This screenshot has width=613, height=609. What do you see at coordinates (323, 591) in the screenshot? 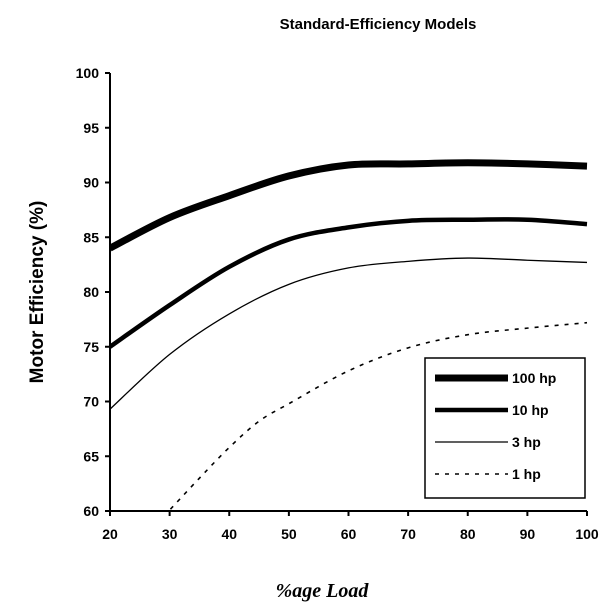
I see `x-axis-label: %age Load` at bounding box center [323, 591].